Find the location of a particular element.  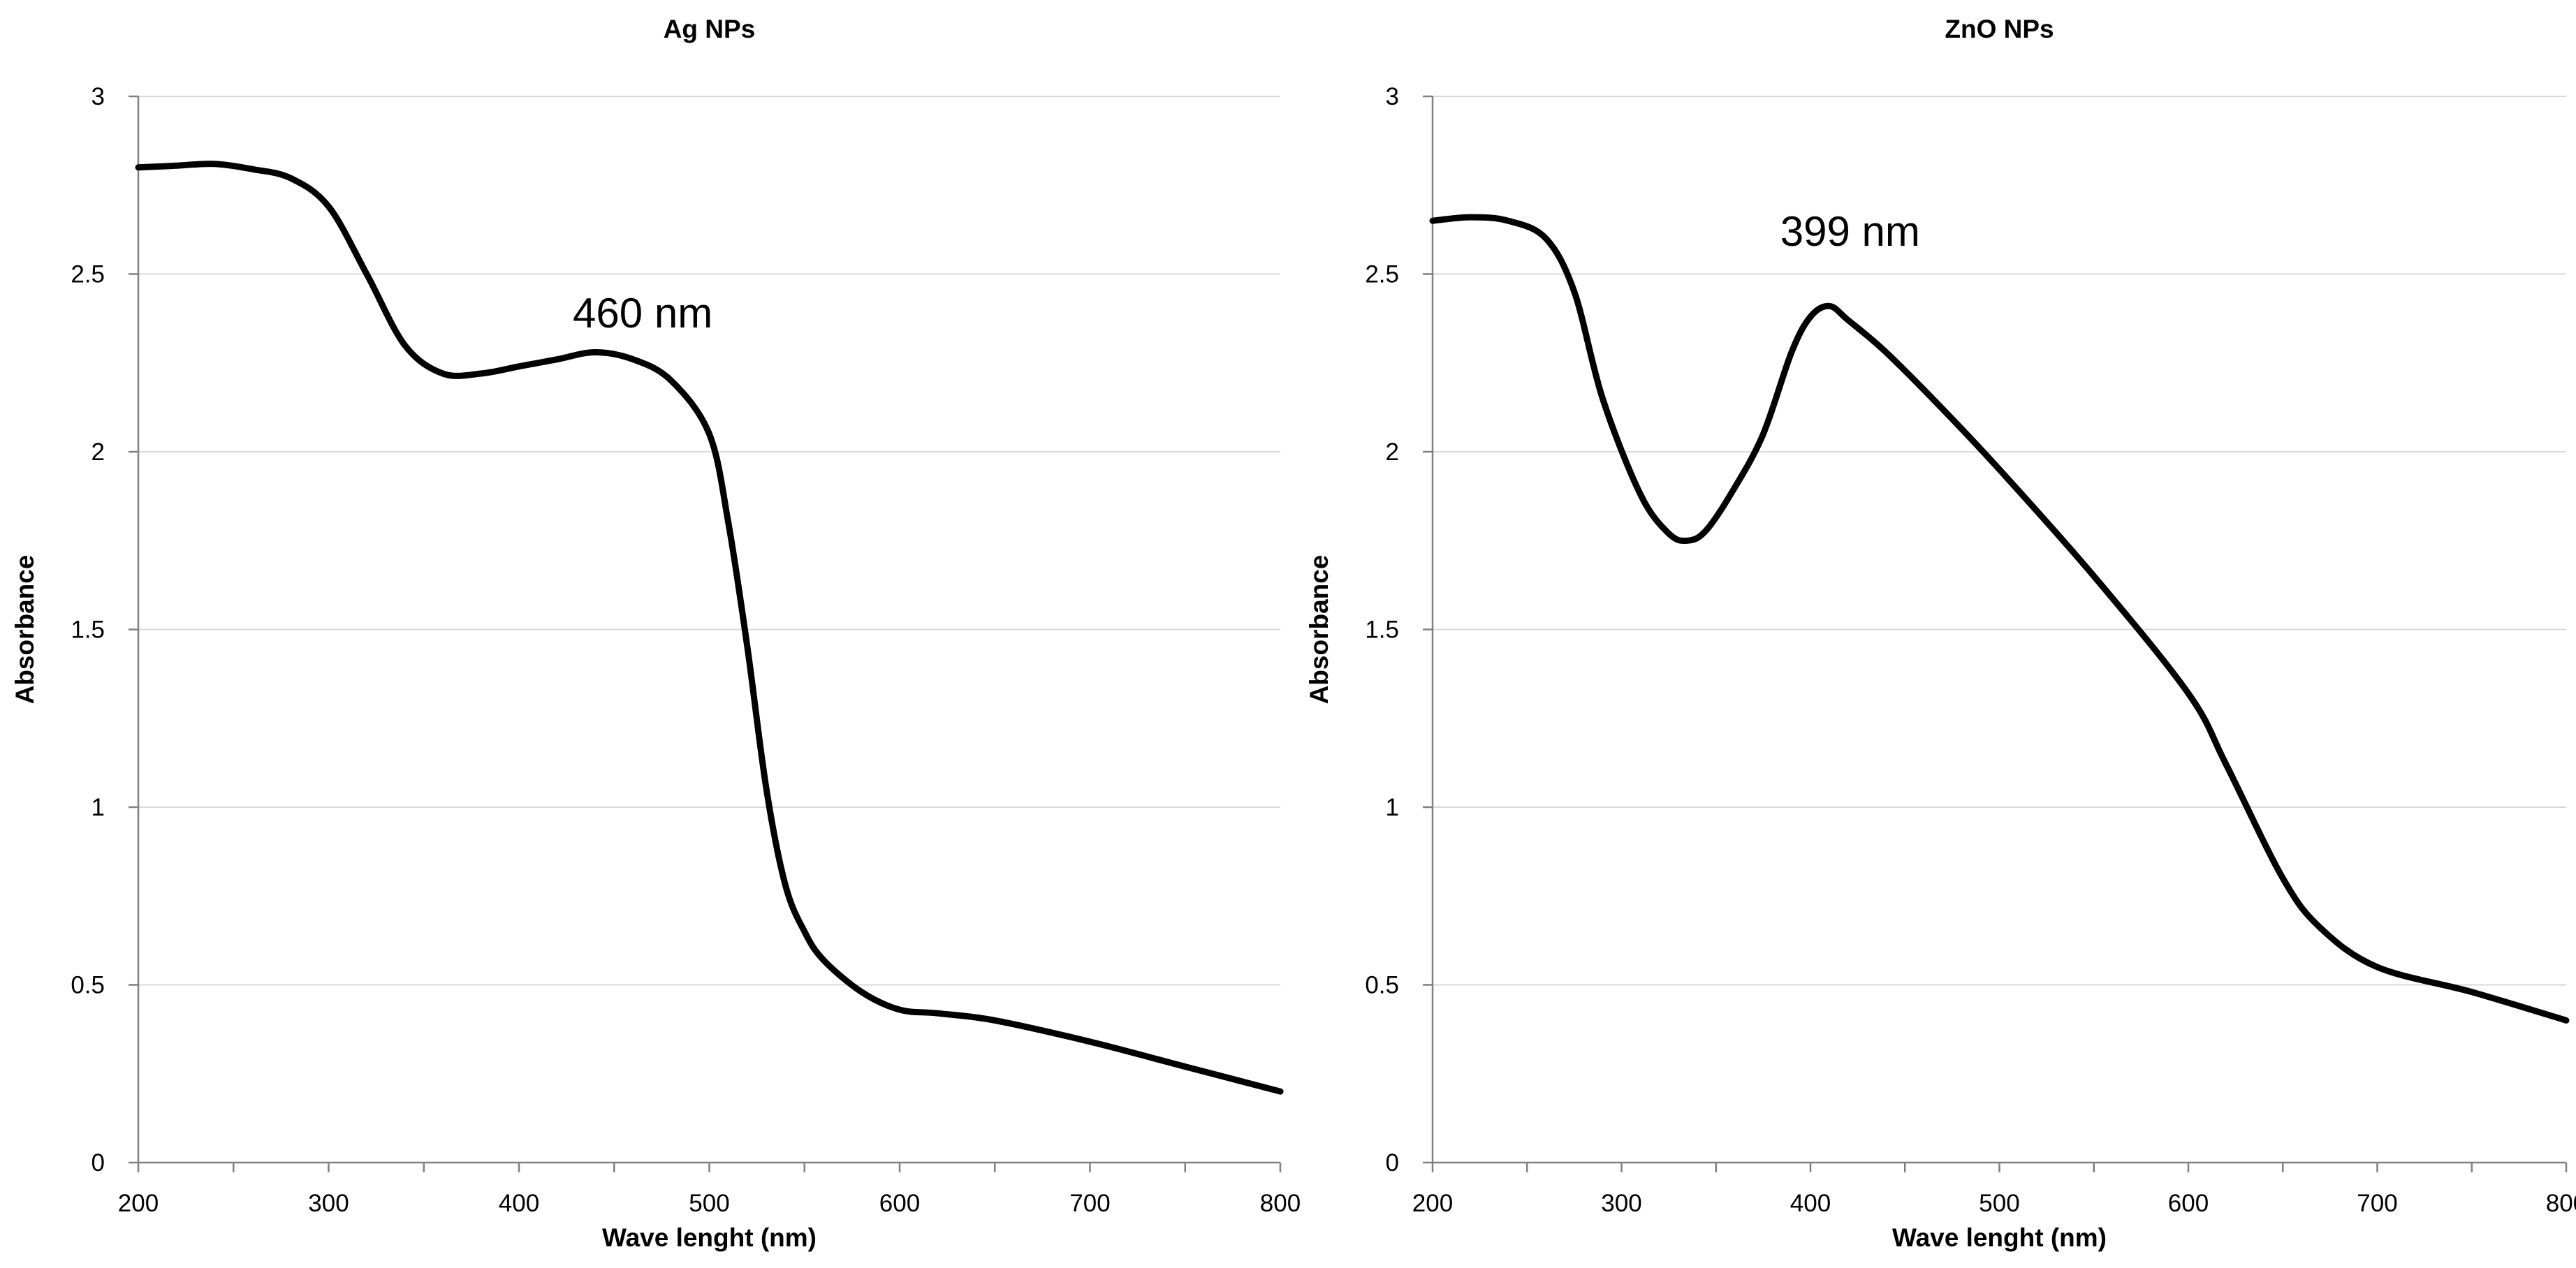

annotations: 460 nm is located at coordinates (642, 313).